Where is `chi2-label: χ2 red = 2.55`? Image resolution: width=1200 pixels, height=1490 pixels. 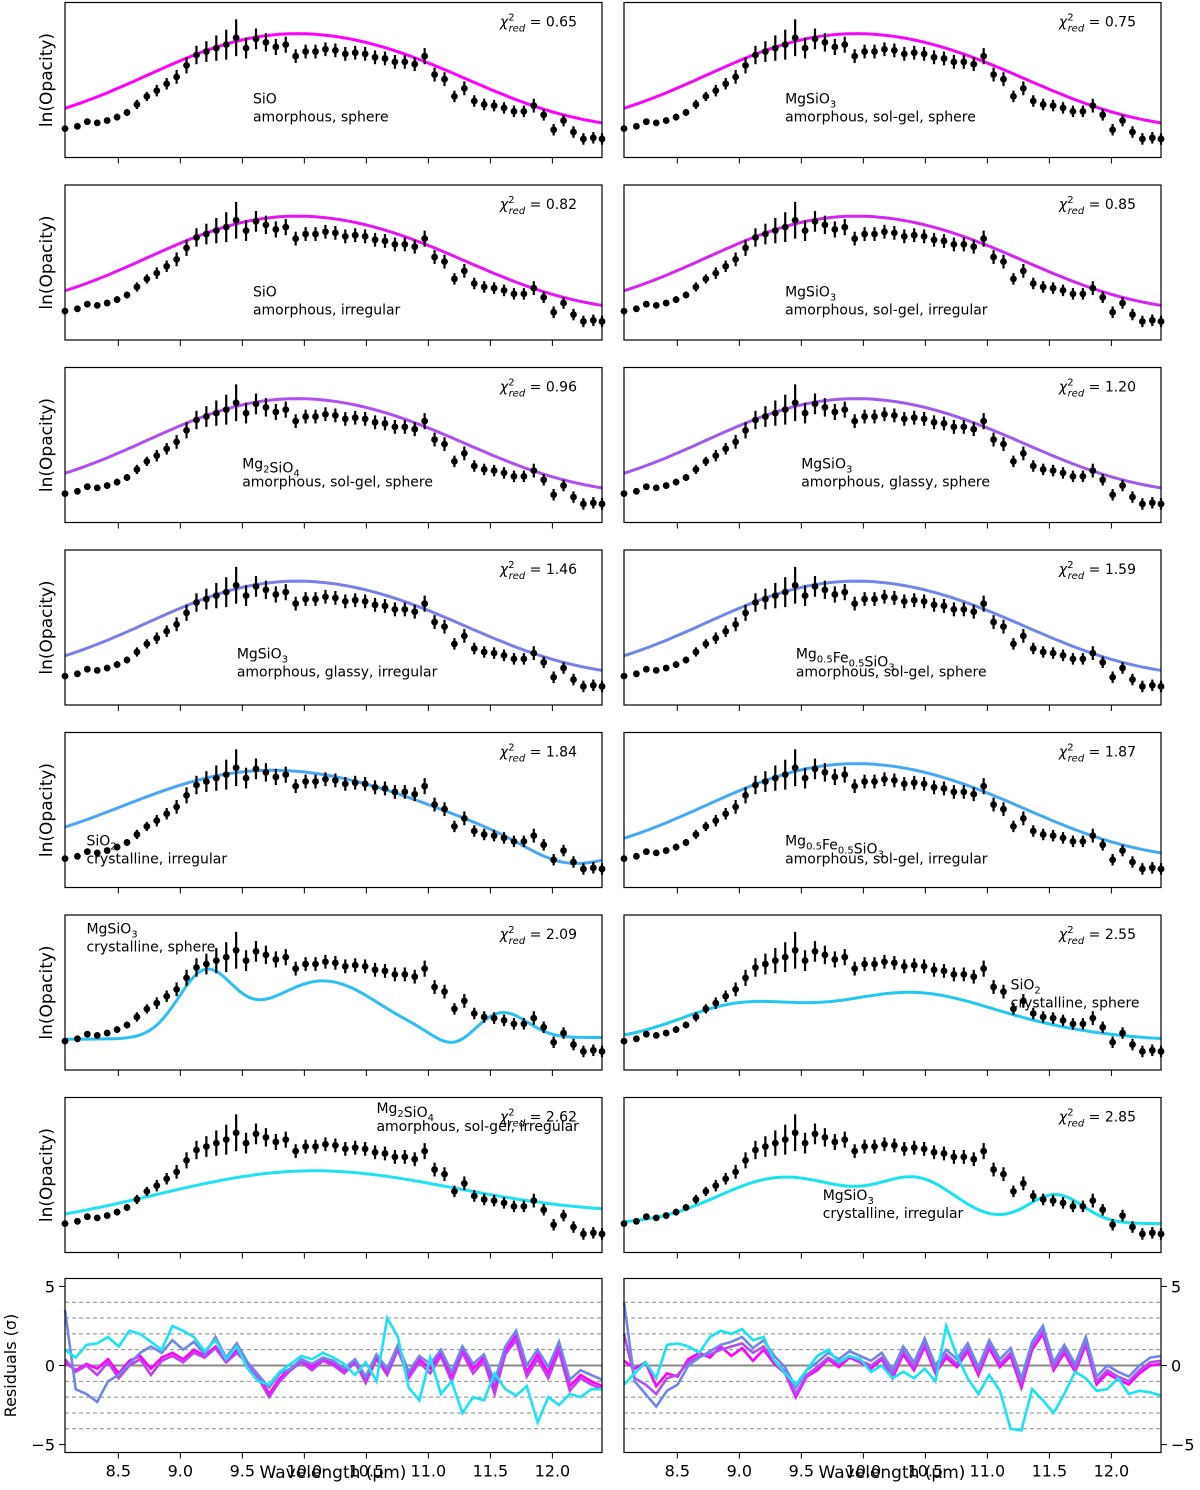 chi2-label: χ2 red = 2.55 is located at coordinates (1097, 936).